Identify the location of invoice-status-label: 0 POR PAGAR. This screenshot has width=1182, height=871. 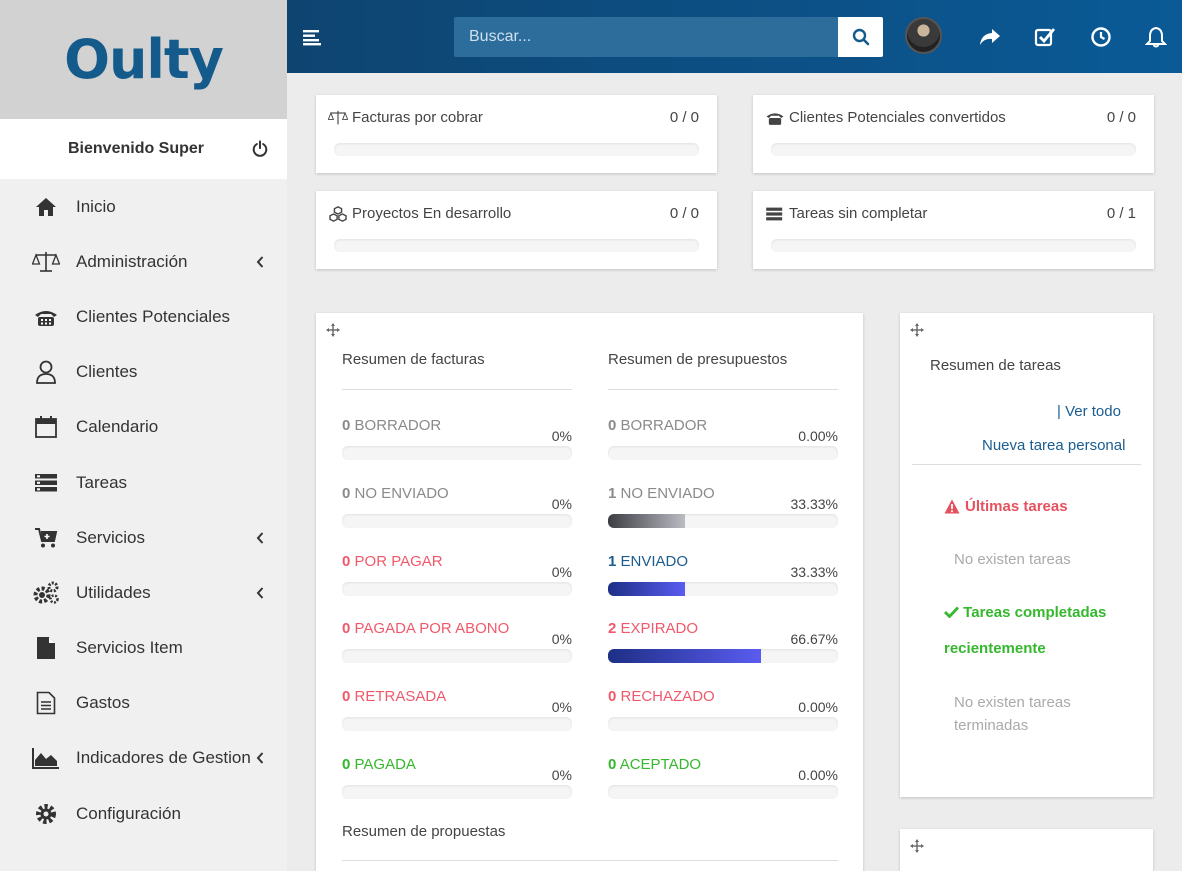
(392, 561).